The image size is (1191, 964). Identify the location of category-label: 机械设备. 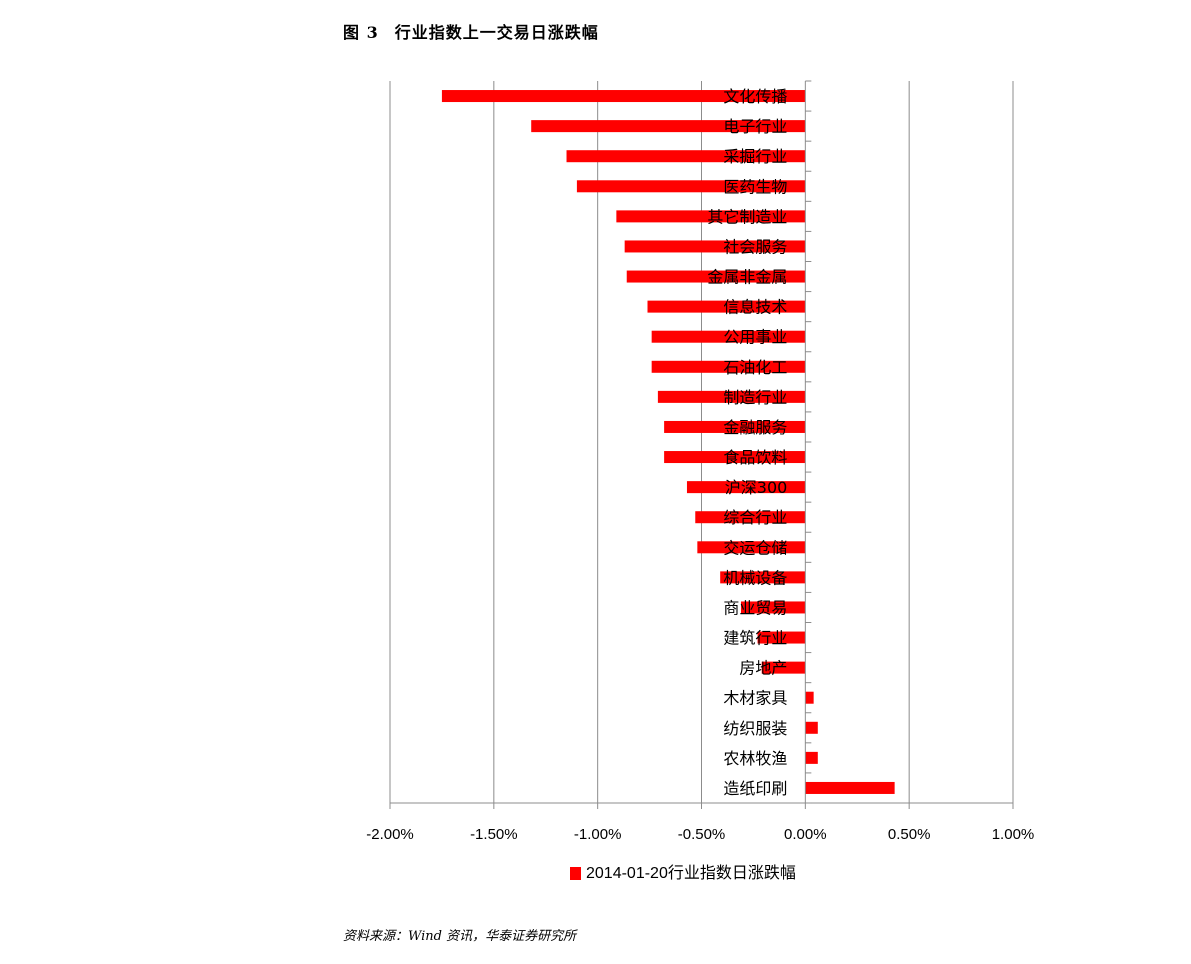
(755, 577).